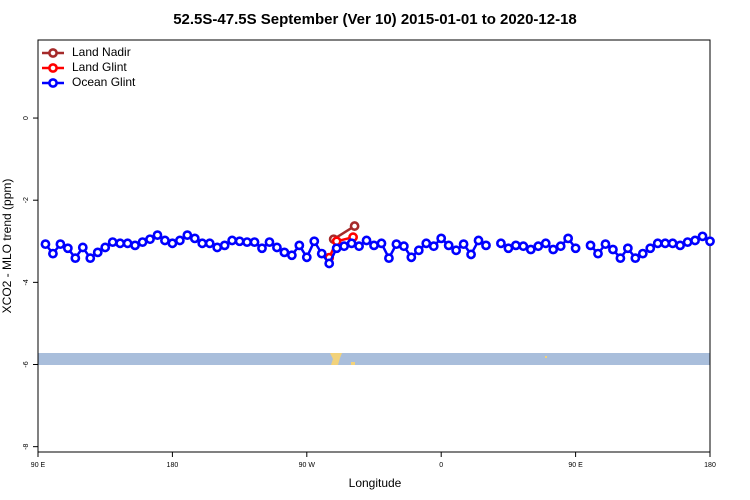 This screenshot has height=500, width=750. What do you see at coordinates (7, 246) in the screenshot?
I see `y-axis-label: XCO2 - MLO trend (ppm)` at bounding box center [7, 246].